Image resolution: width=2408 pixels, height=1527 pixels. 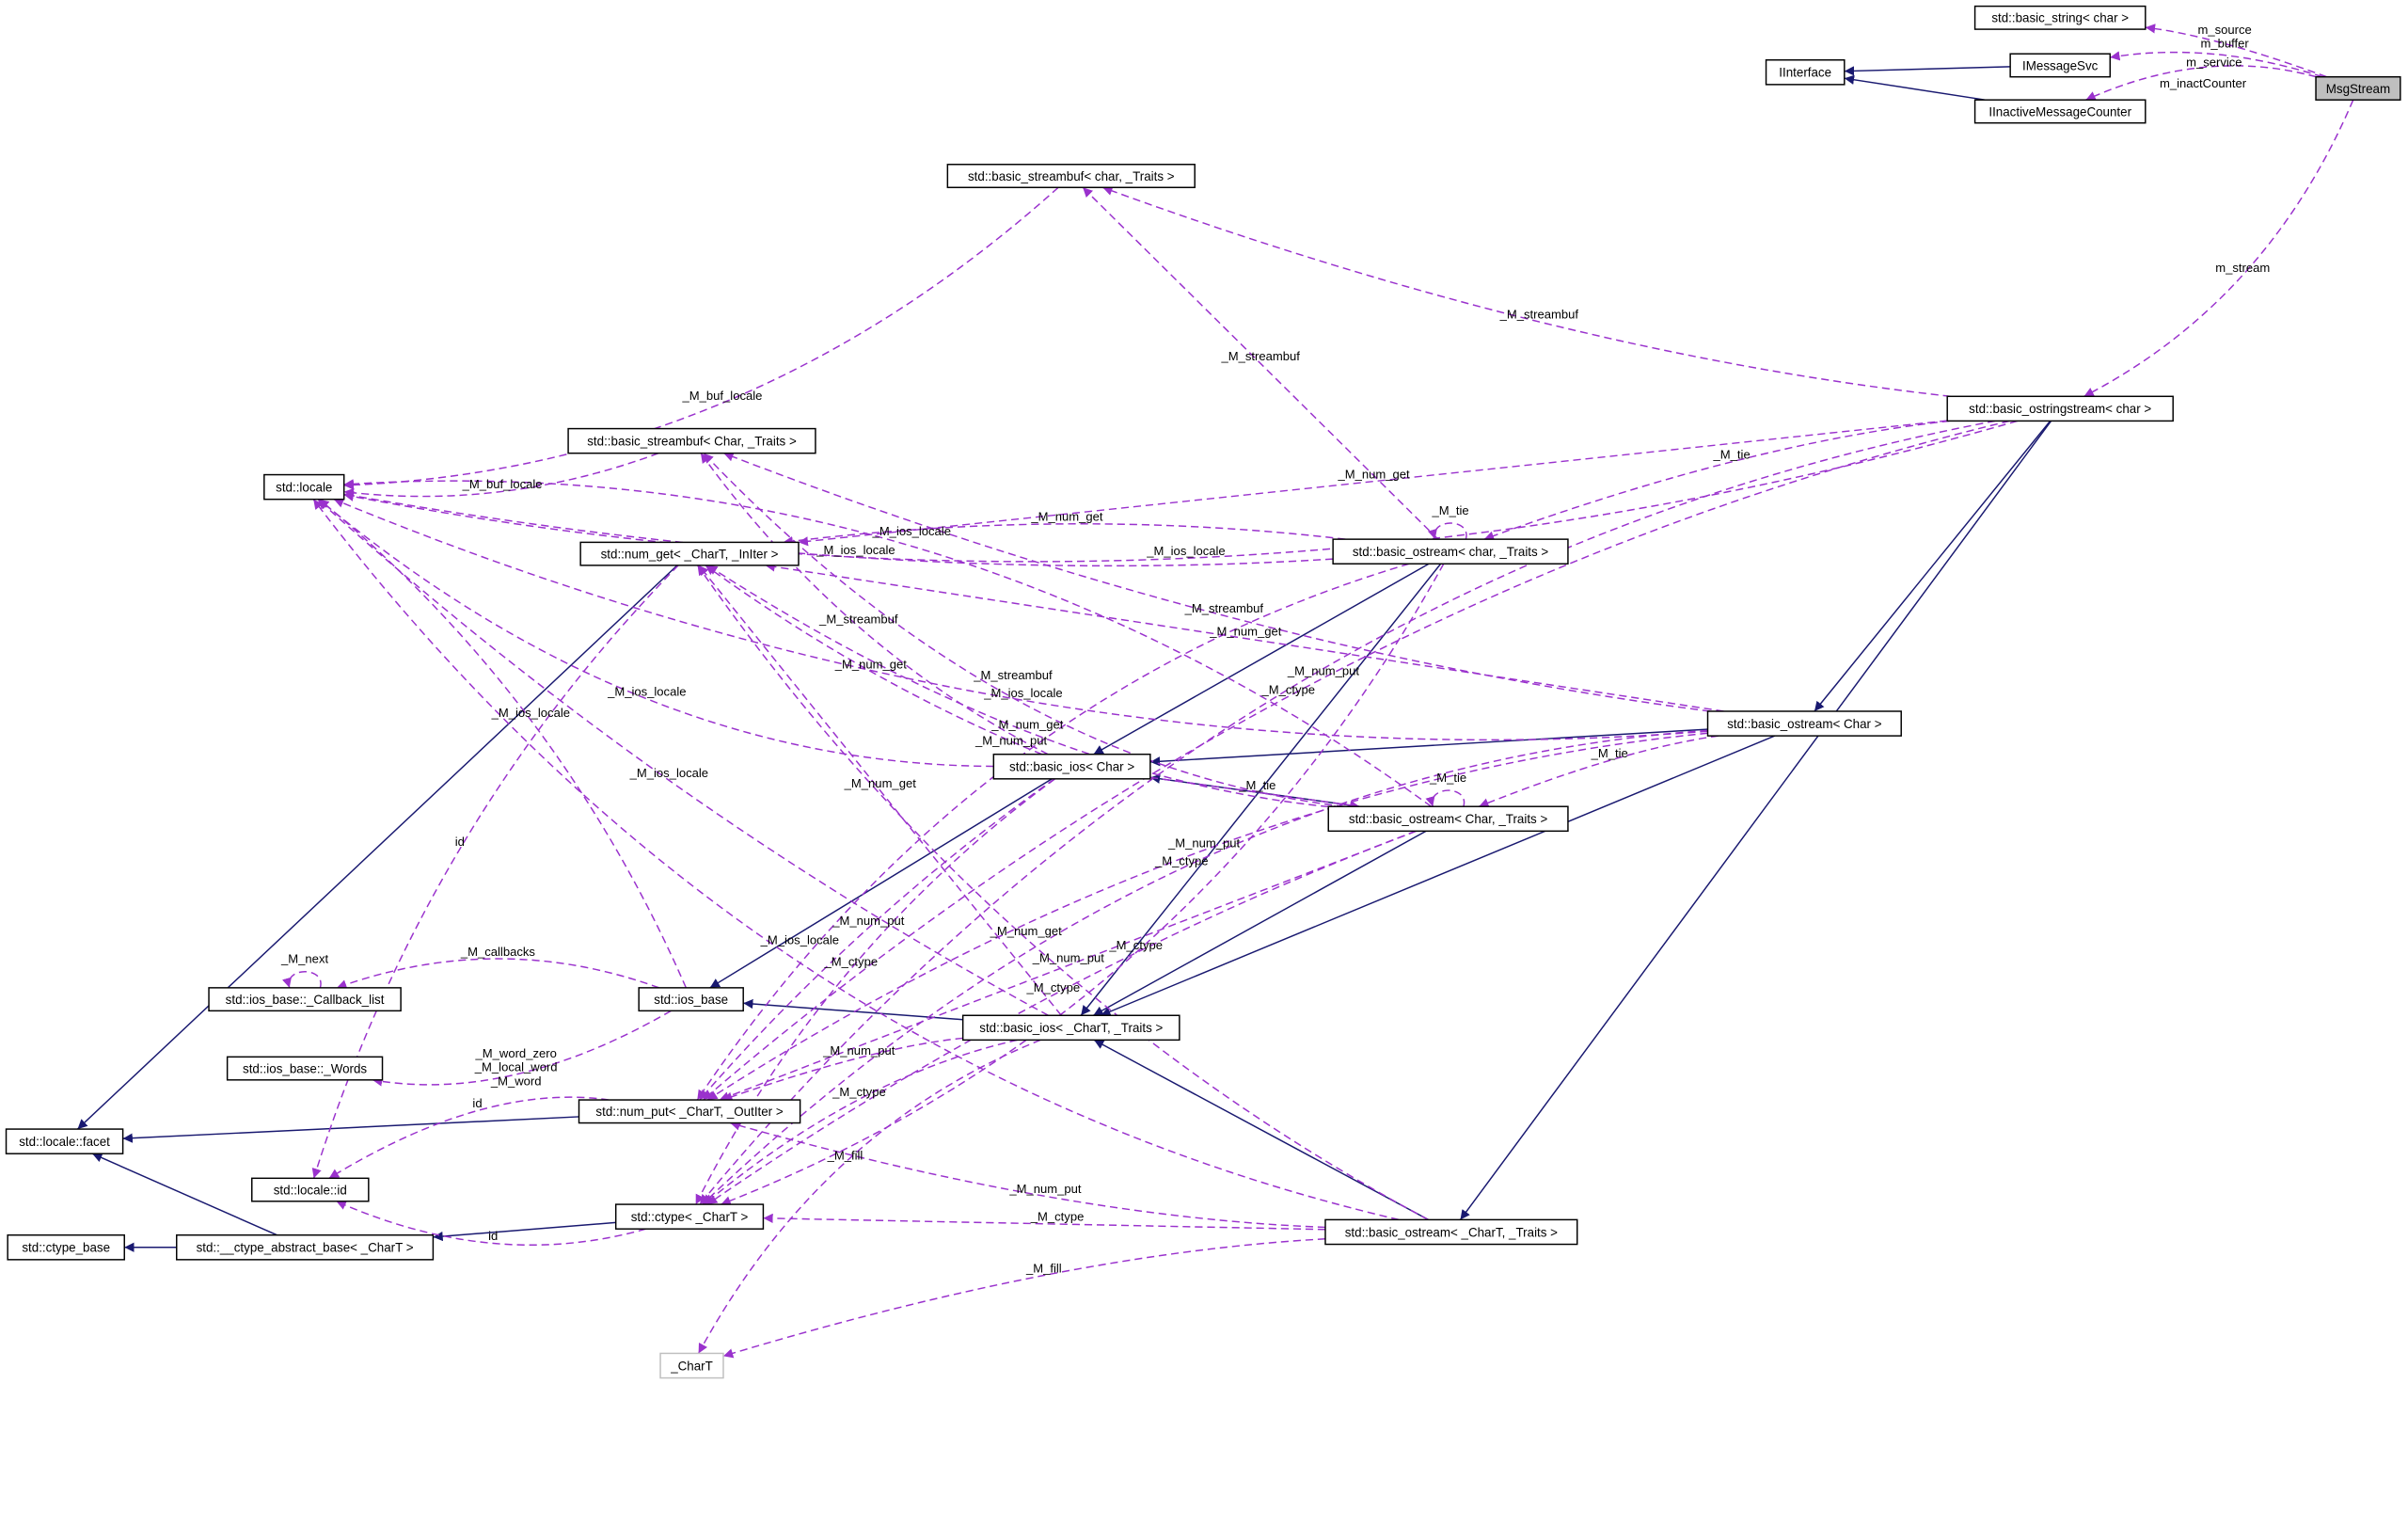 I want to click on class-node-osCT: std::basic_ostream< _CharT, _Traits >, so click(x=1451, y=1232).